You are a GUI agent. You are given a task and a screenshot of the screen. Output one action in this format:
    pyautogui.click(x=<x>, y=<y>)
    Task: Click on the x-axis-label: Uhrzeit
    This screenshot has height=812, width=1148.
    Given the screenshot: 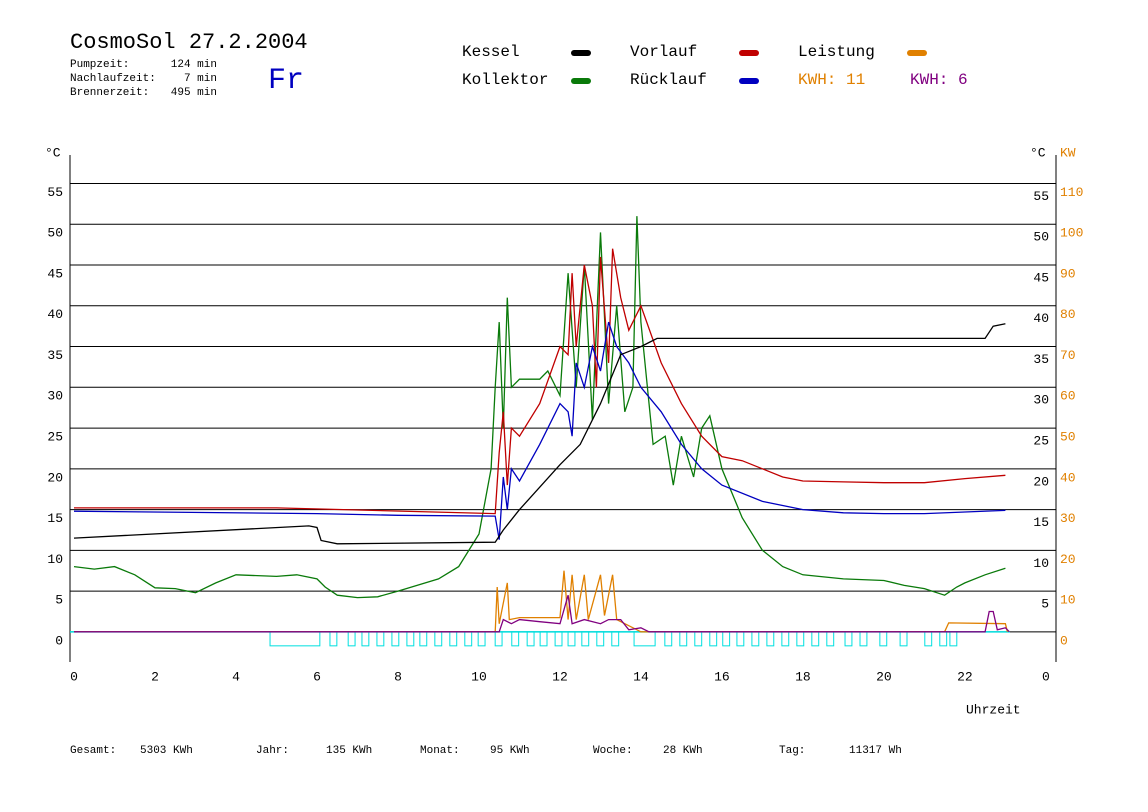 What is the action you would take?
    pyautogui.click(x=993, y=709)
    